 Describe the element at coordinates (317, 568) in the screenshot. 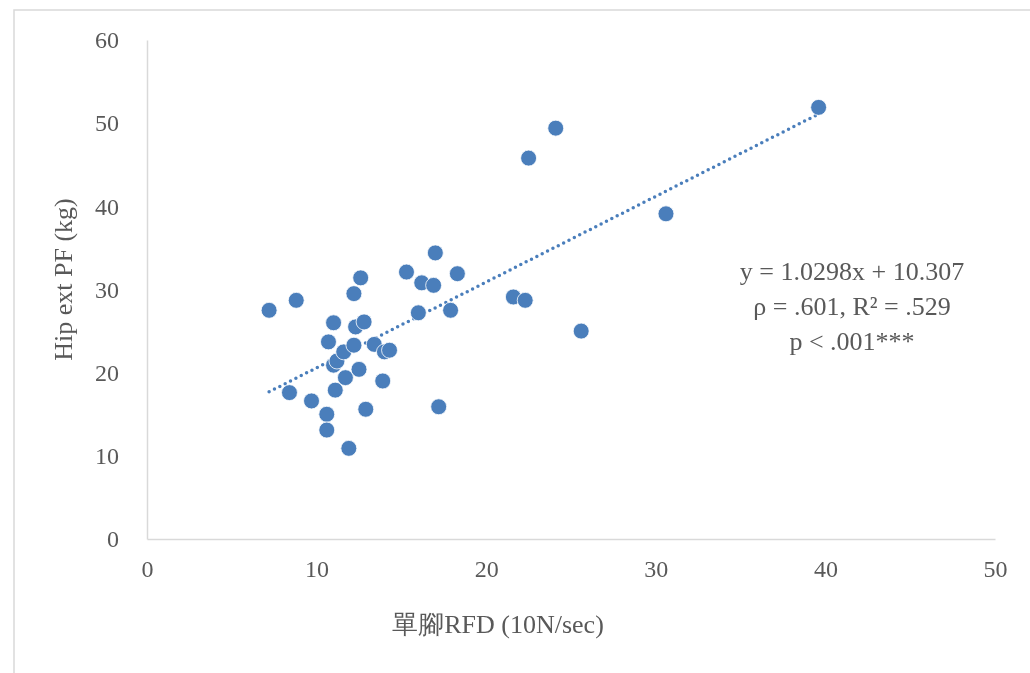

I see `x-tick-label: 10` at that location.